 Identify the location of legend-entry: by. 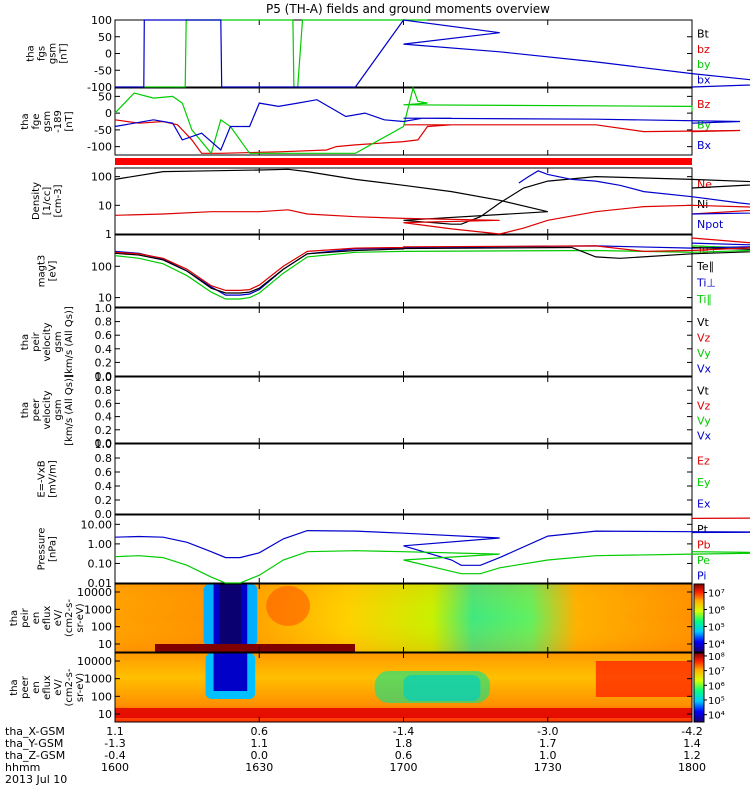
(704, 64).